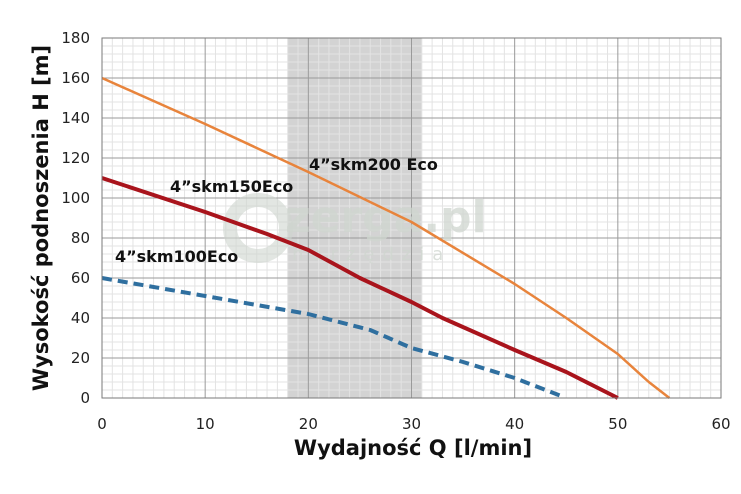 The height and width of the screenshot is (494, 741). I want to click on y-tick-label: 80, so click(80, 238).